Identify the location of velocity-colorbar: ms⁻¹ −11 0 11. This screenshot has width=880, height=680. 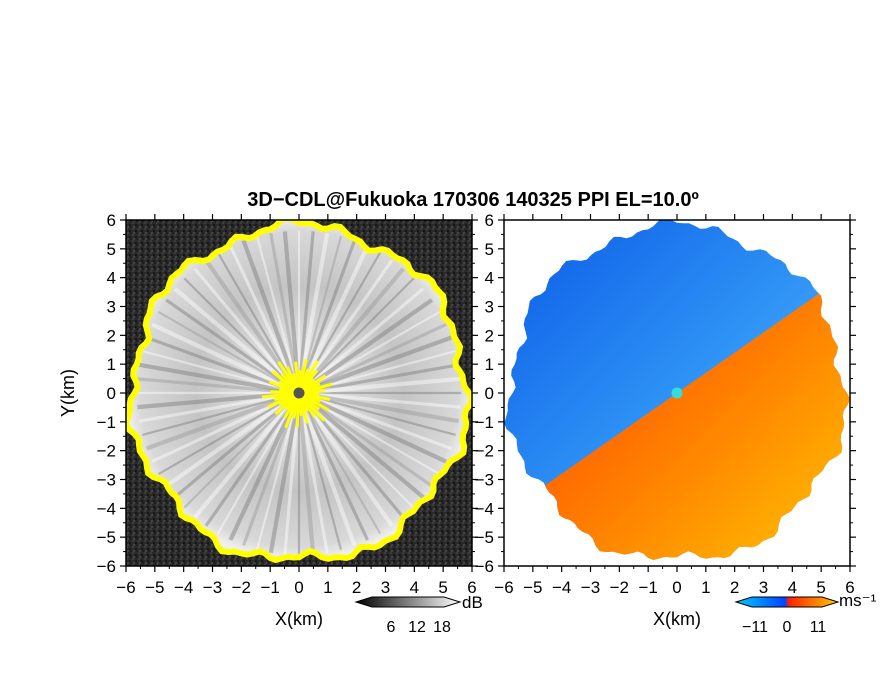
(805, 613).